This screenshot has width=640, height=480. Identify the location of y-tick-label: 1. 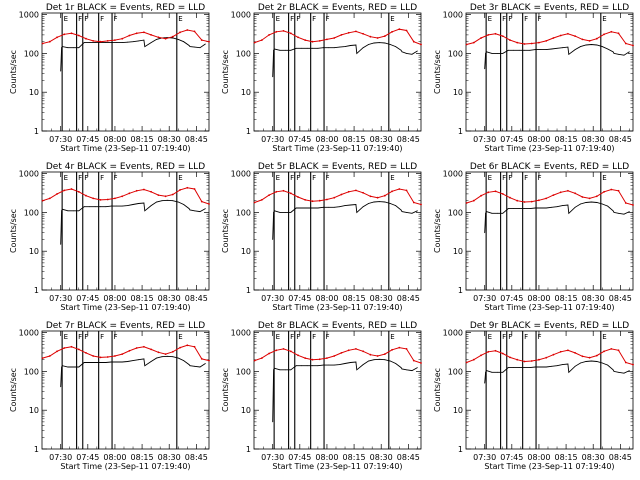
(460, 131).